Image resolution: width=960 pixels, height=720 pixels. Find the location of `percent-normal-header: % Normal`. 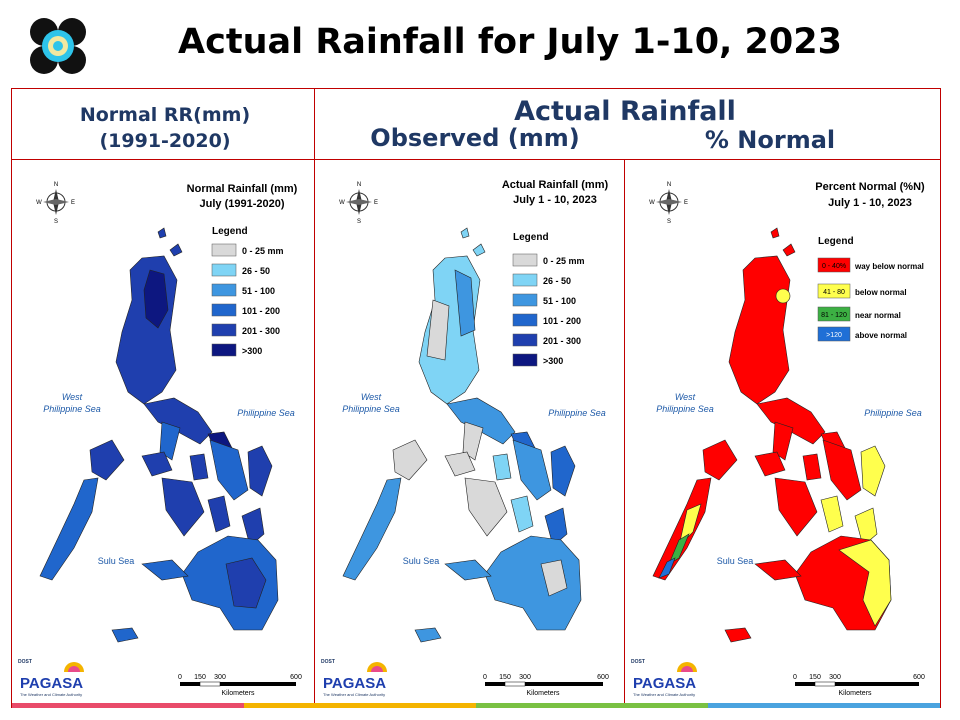

percent-normal-header: % Normal is located at coordinates (770, 140).